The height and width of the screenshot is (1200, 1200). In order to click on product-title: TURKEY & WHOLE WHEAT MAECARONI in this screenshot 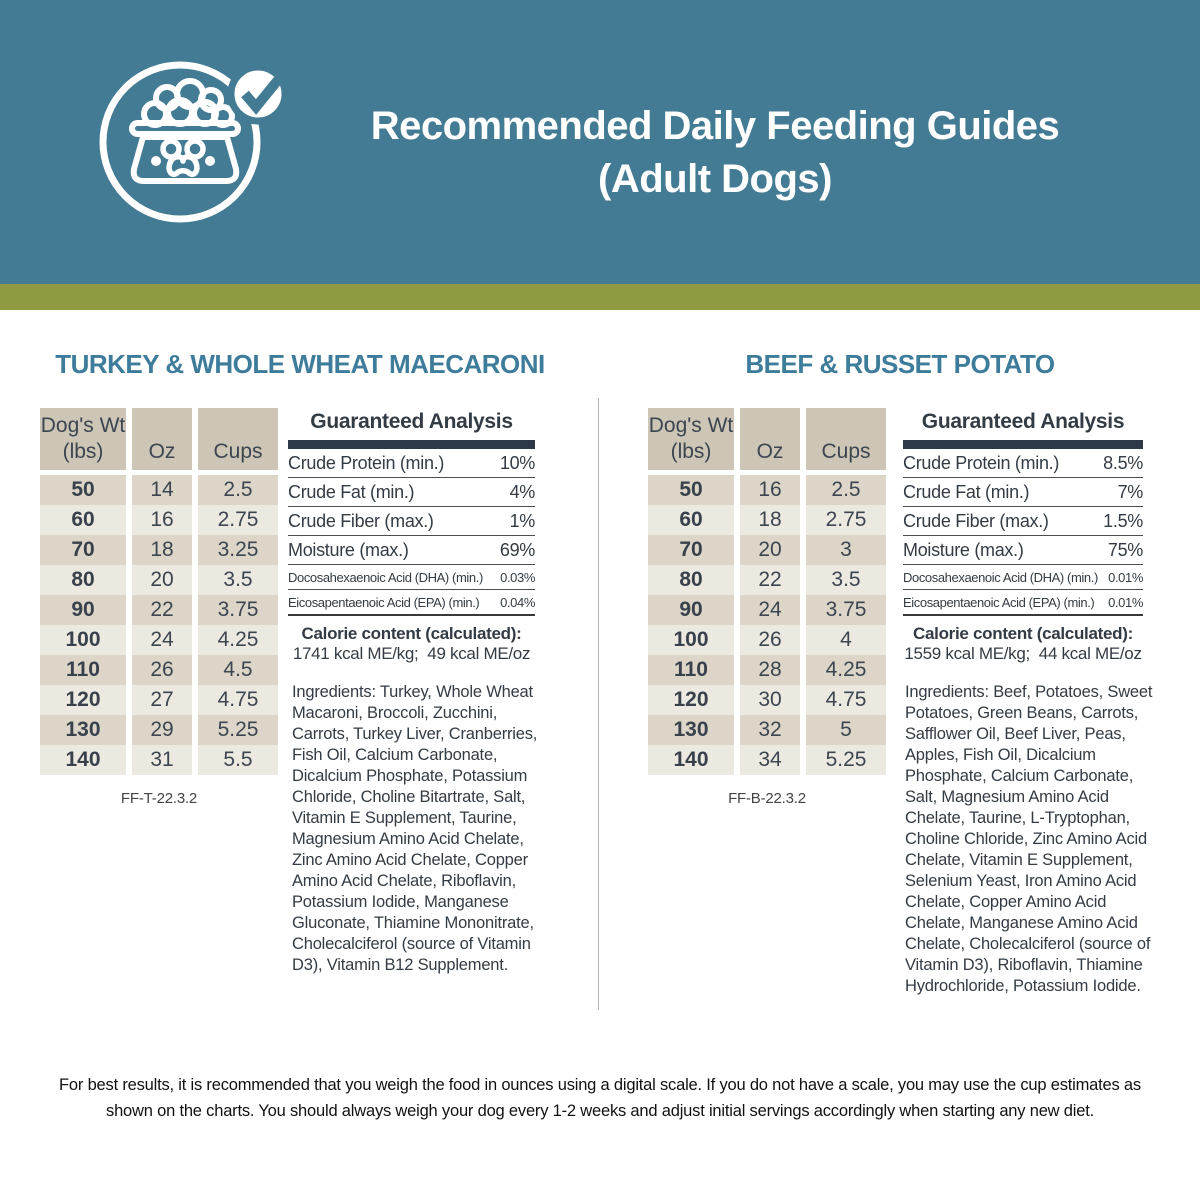, I will do `click(300, 364)`.